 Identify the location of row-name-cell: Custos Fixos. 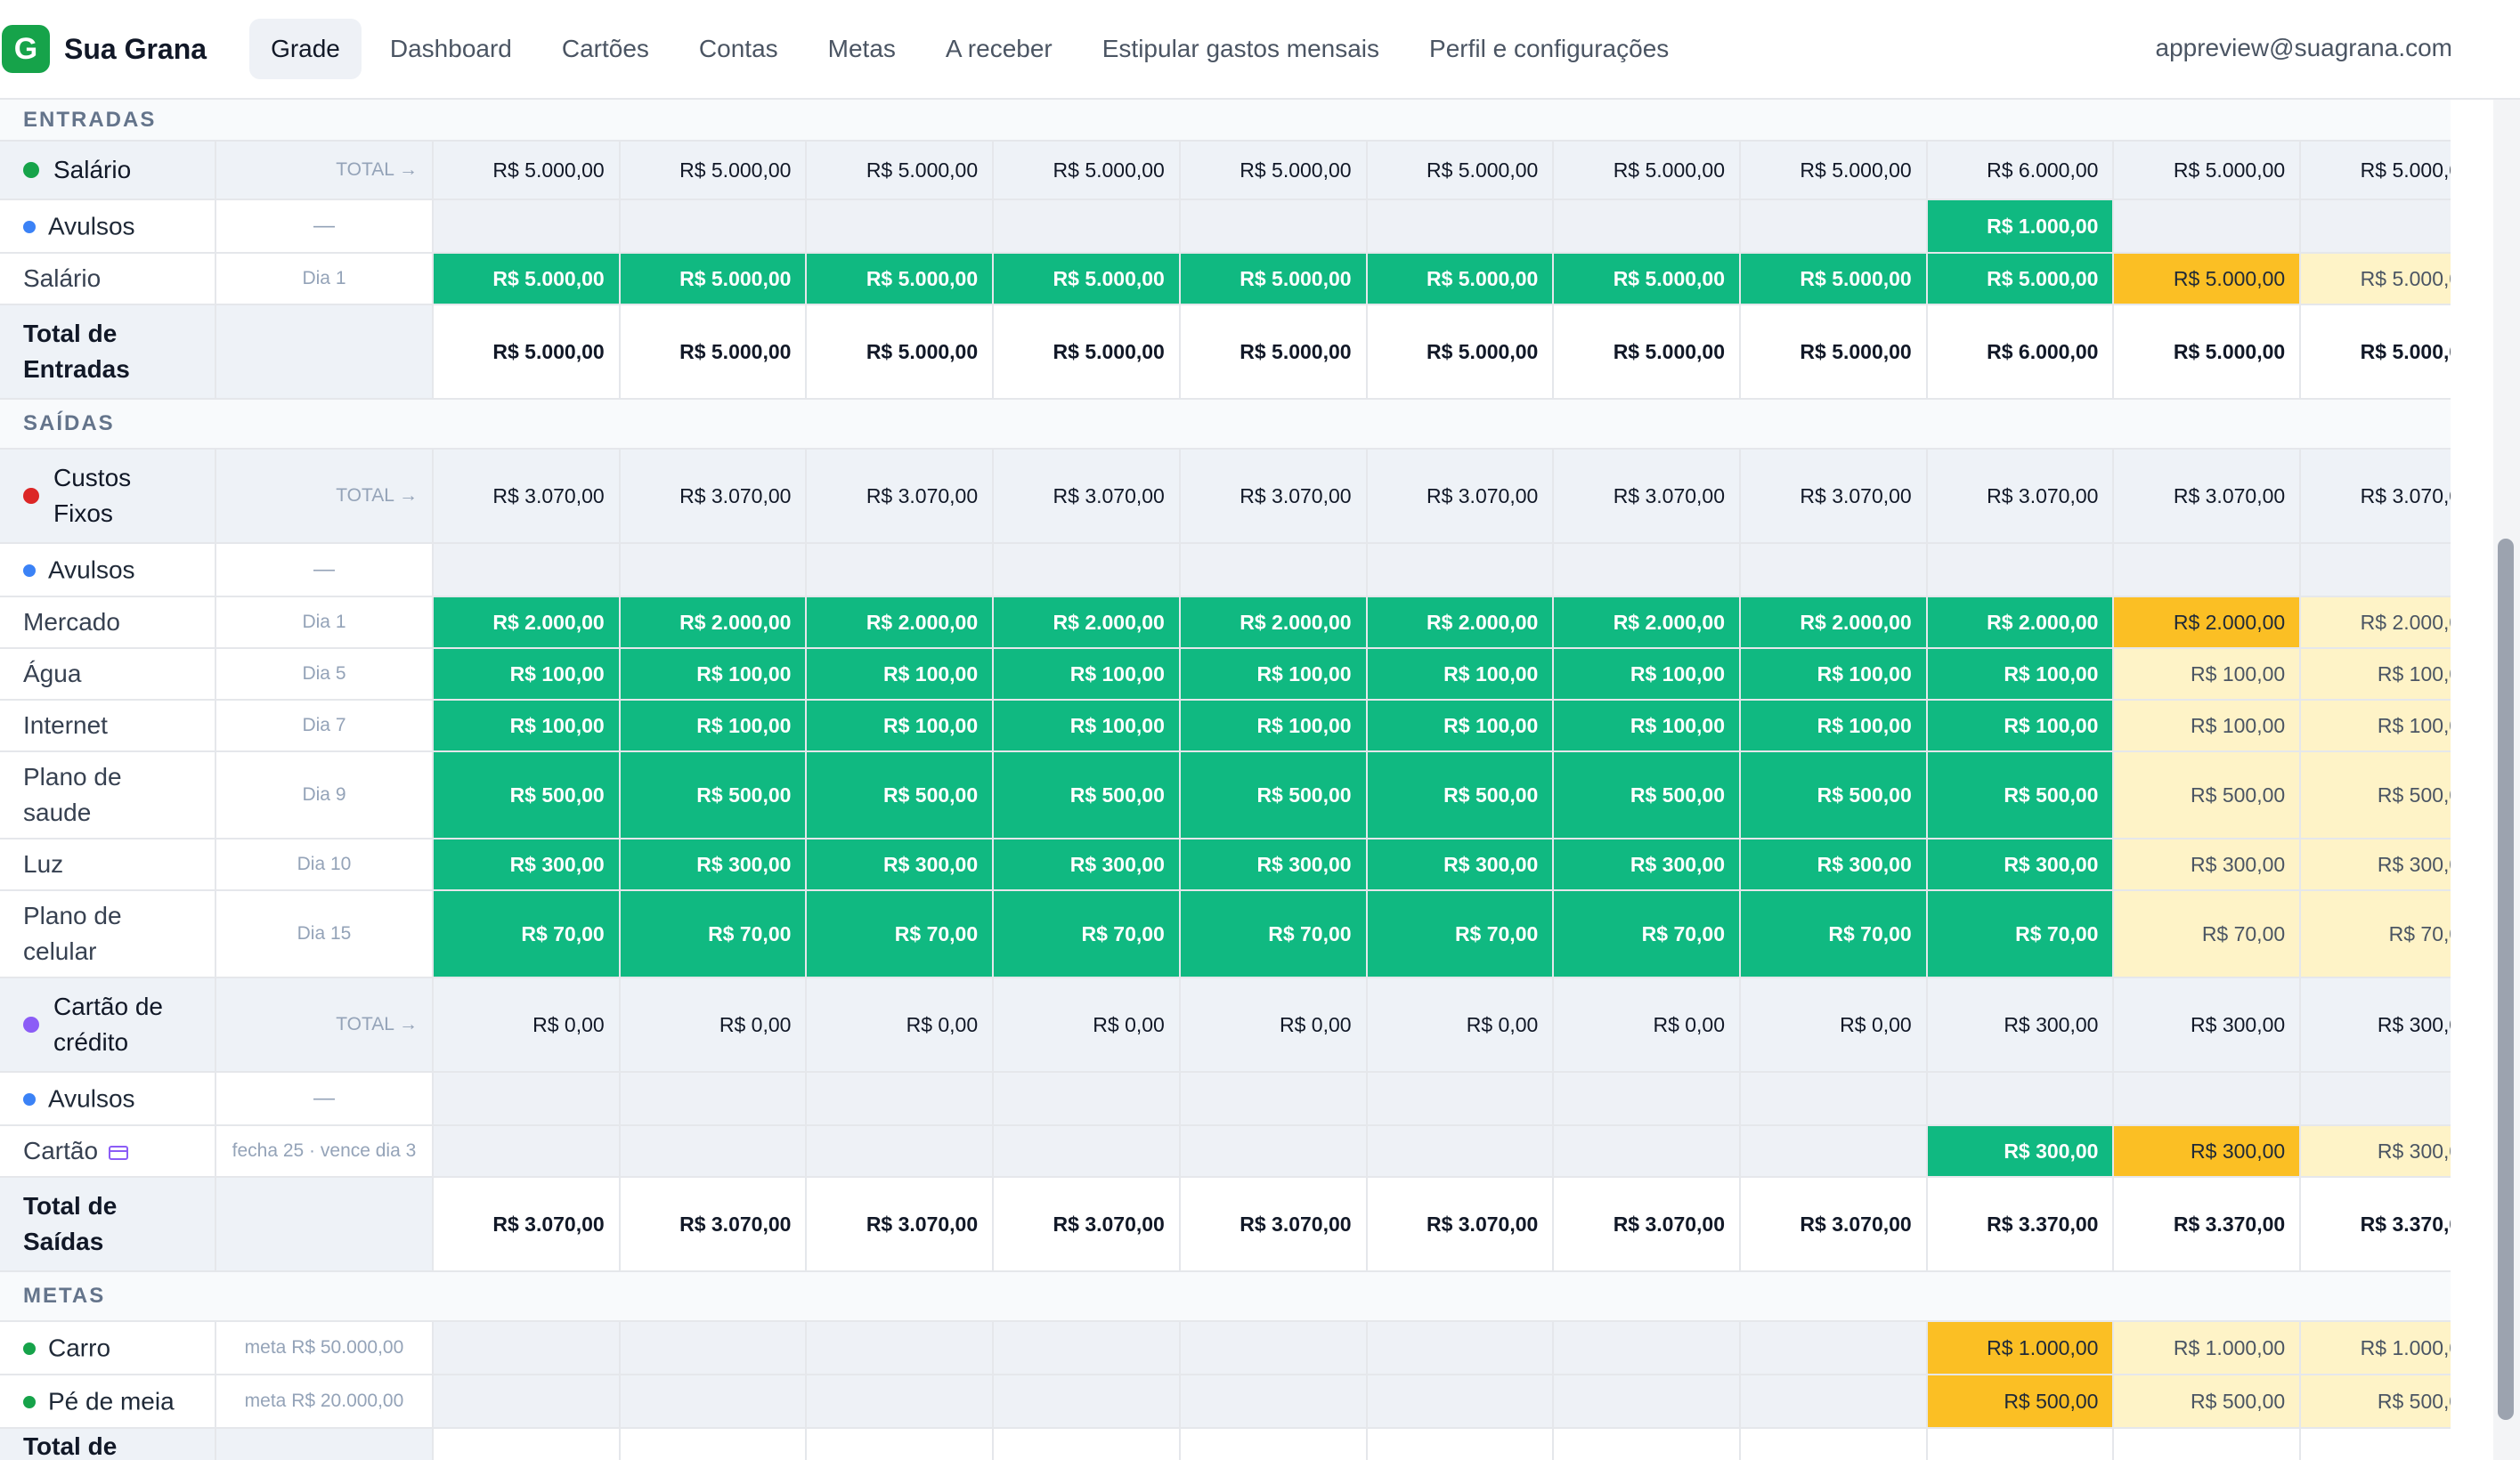
(108, 496).